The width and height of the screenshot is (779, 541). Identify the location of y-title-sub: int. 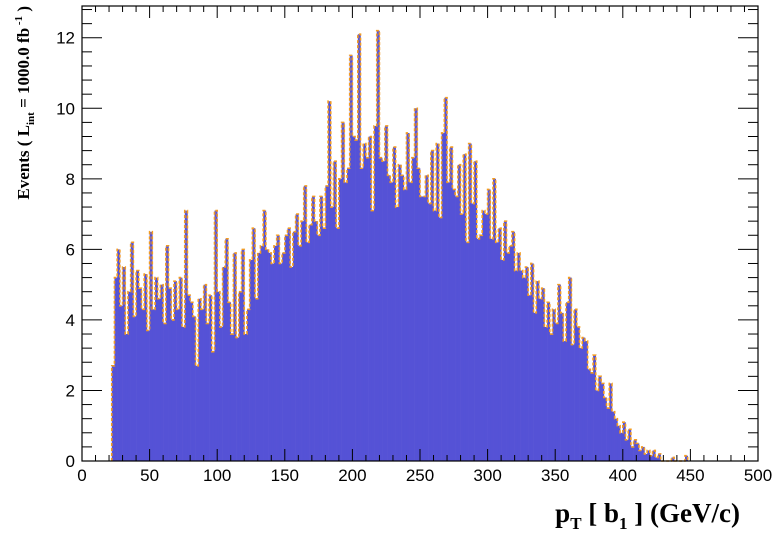
(31, 118).